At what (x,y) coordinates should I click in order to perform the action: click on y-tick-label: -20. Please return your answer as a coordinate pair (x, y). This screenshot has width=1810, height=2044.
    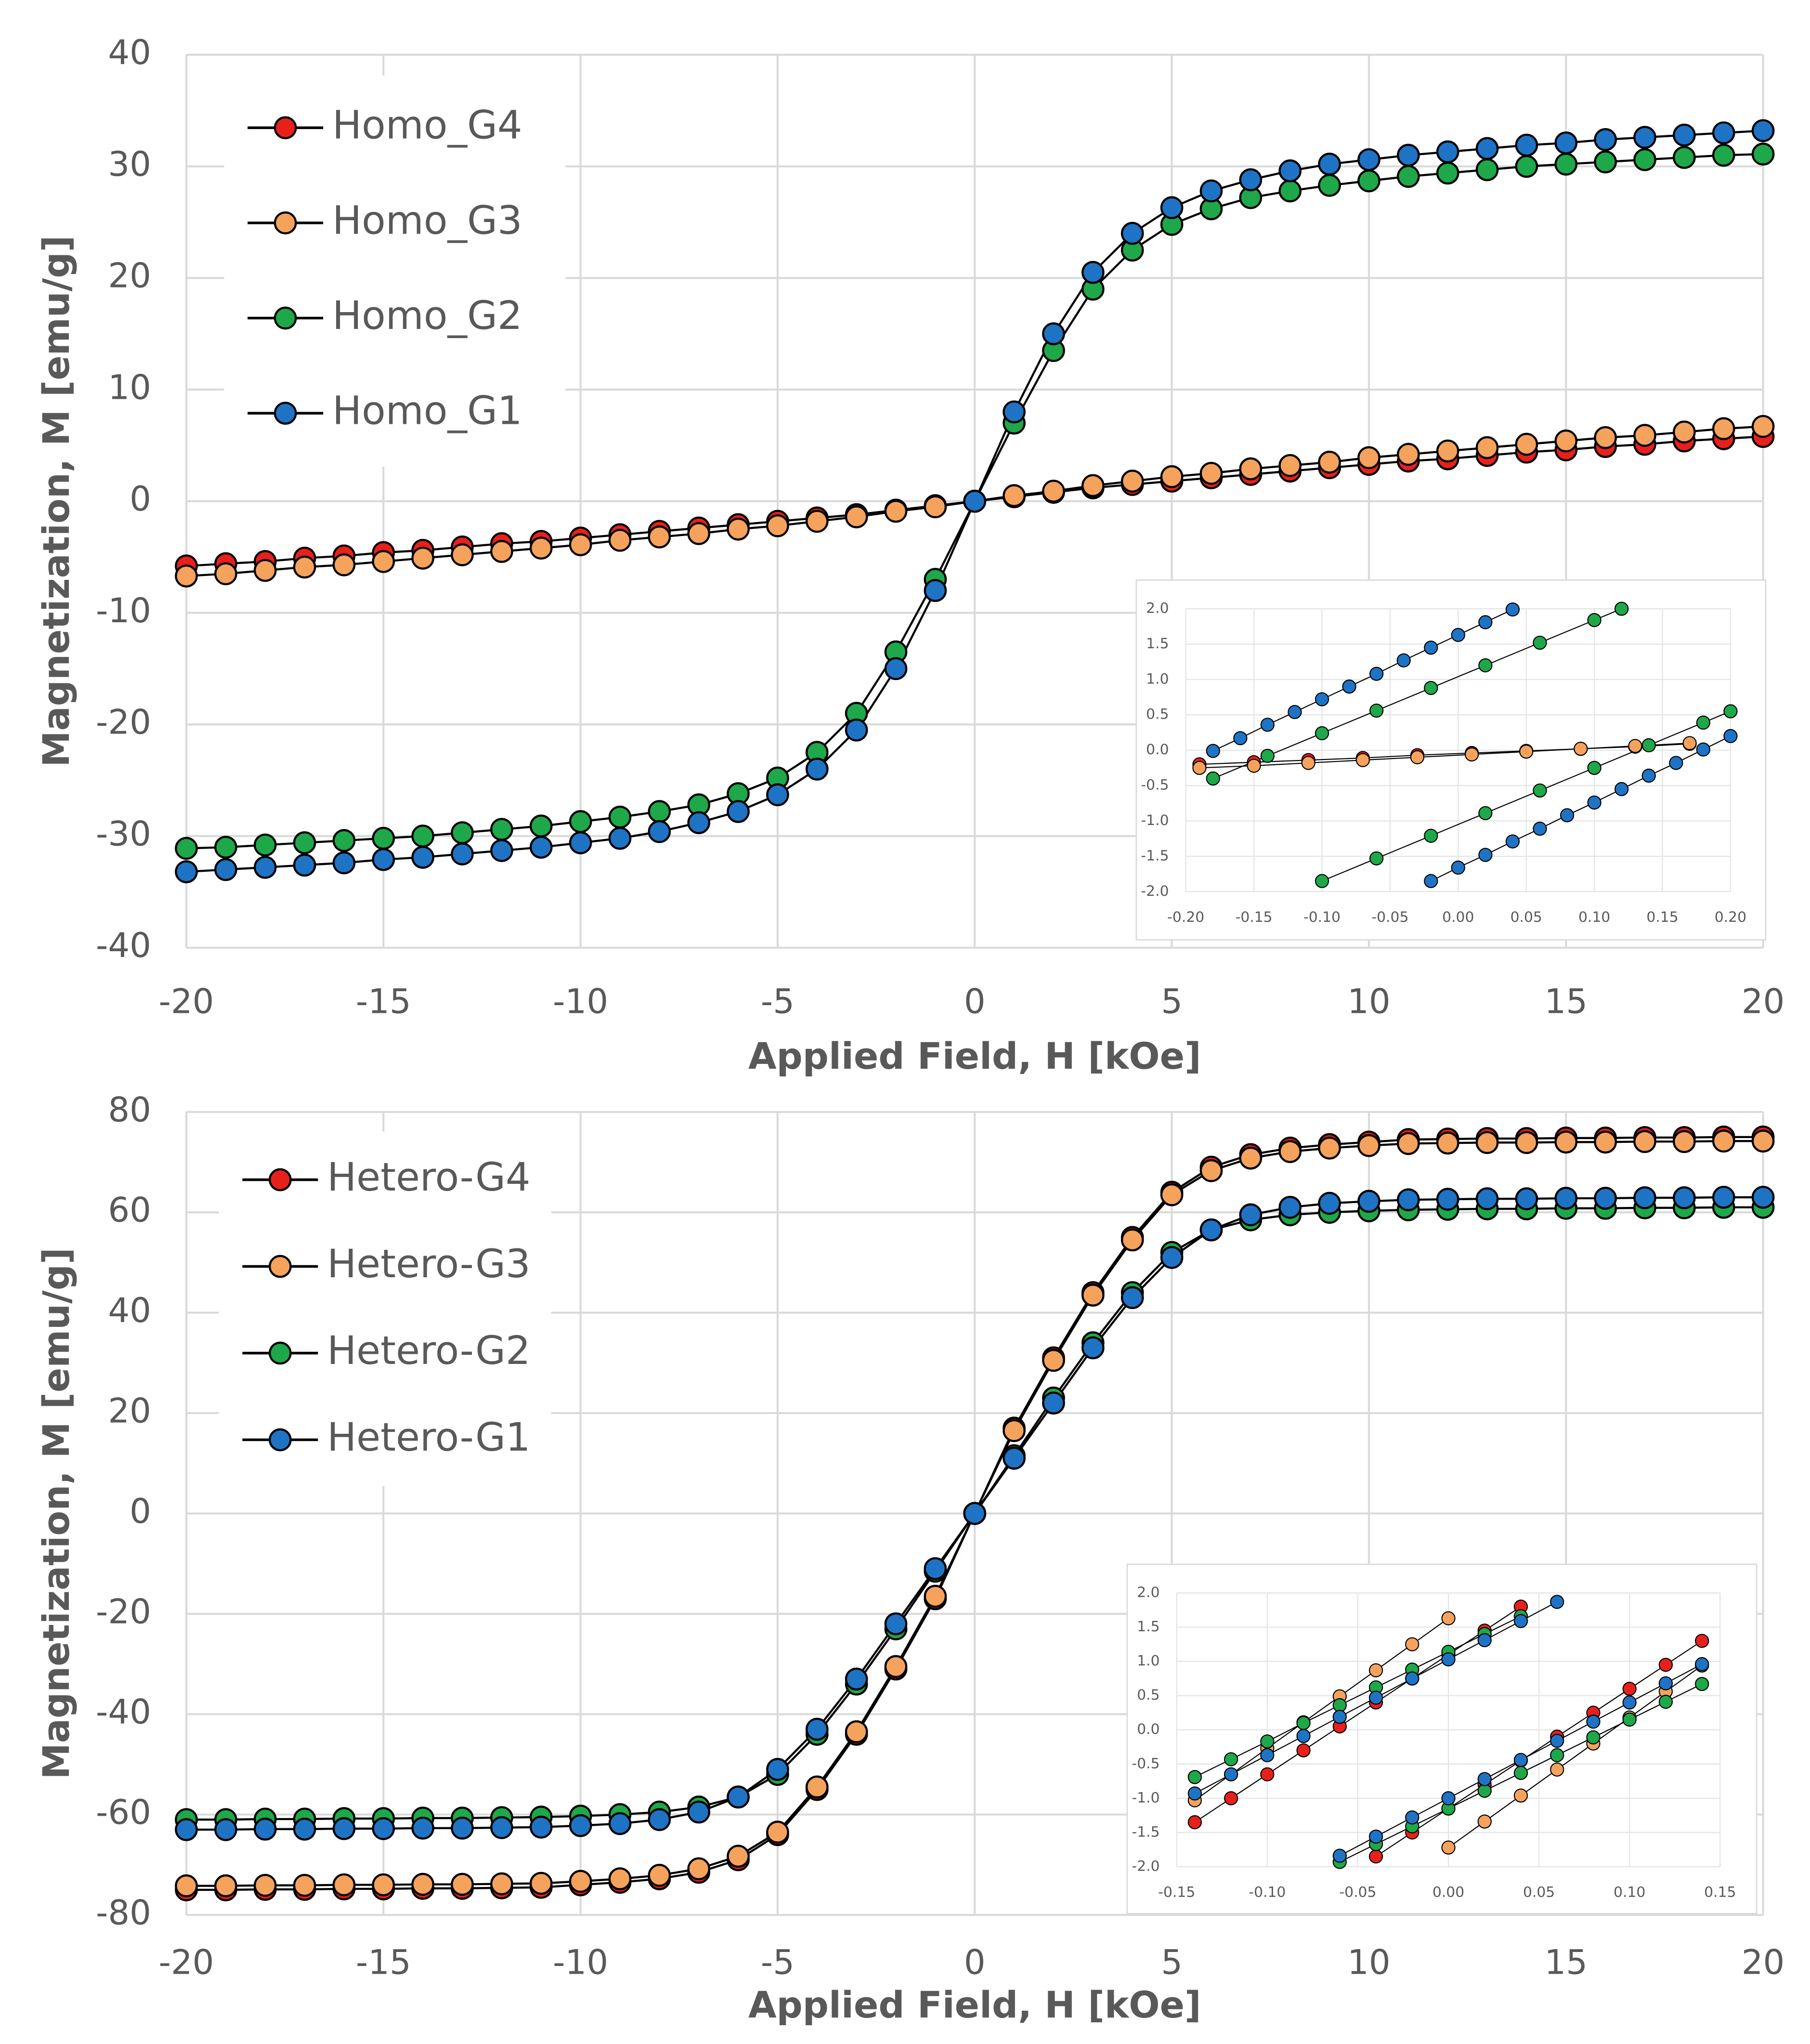
    Looking at the image, I should click on (123, 1611).